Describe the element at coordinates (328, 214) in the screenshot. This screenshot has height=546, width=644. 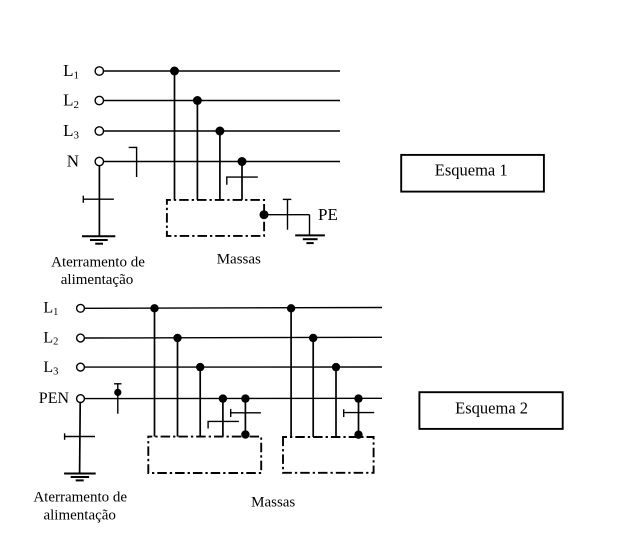
I see `svg-text: PE` at that location.